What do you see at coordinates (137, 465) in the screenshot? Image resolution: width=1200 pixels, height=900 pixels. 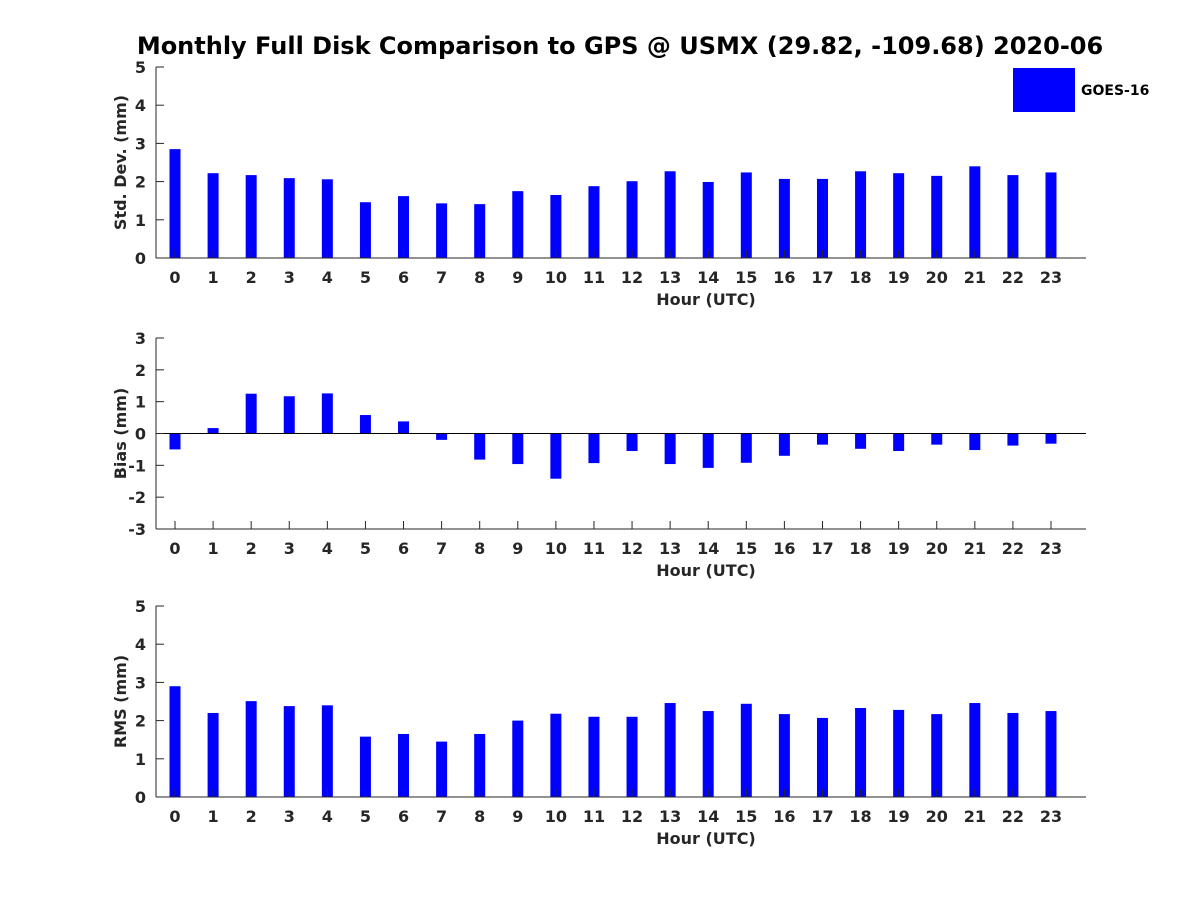 I see `y-tick-label: -1` at bounding box center [137, 465].